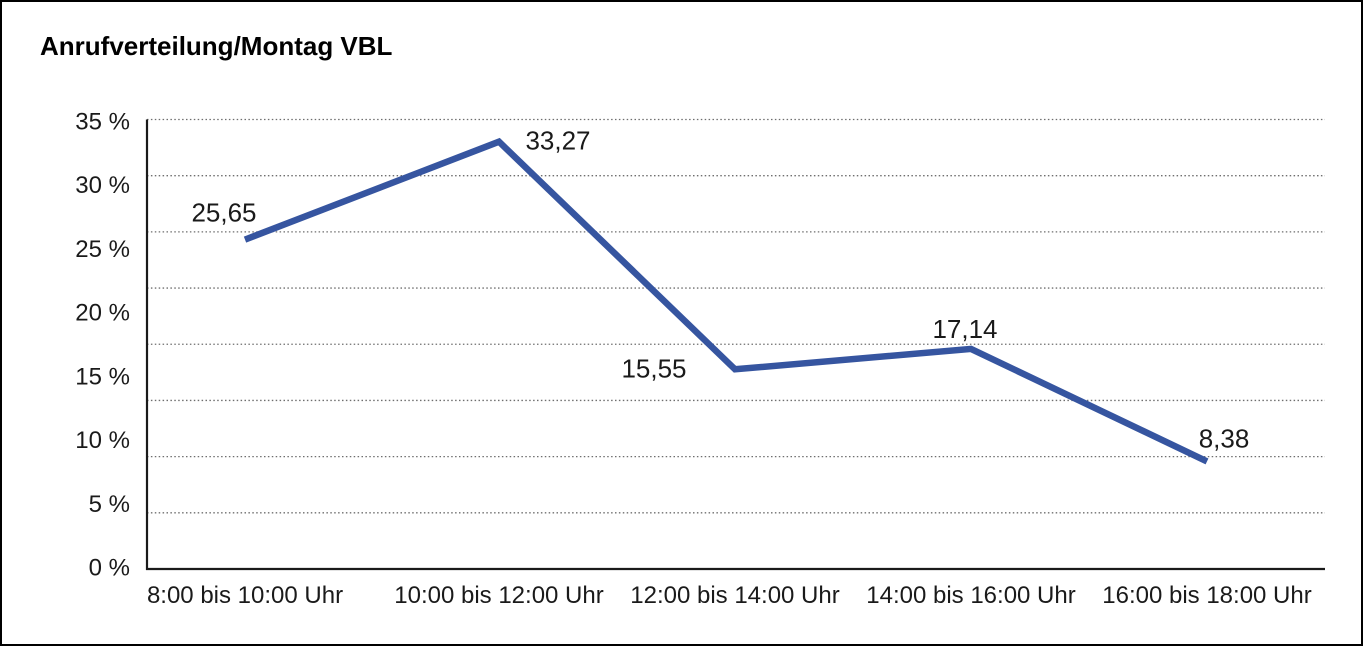 Image resolution: width=1363 pixels, height=646 pixels. Describe the element at coordinates (964, 329) in the screenshot. I see `data-label: 17,14` at that location.